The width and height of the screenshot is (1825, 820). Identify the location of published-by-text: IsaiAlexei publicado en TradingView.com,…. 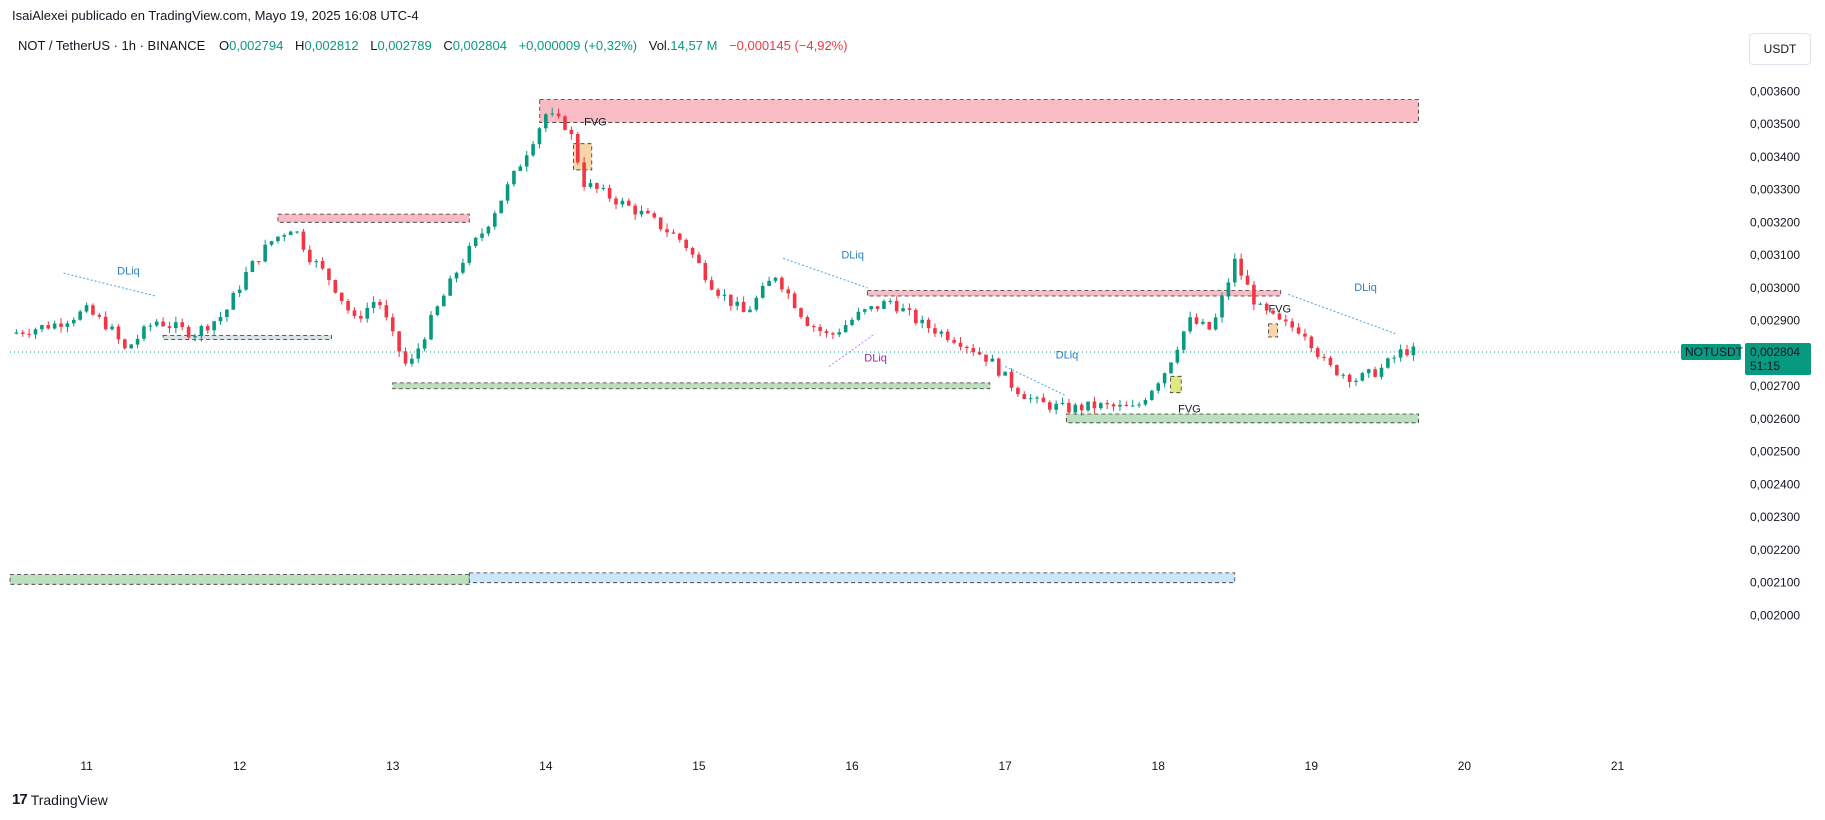
(215, 15).